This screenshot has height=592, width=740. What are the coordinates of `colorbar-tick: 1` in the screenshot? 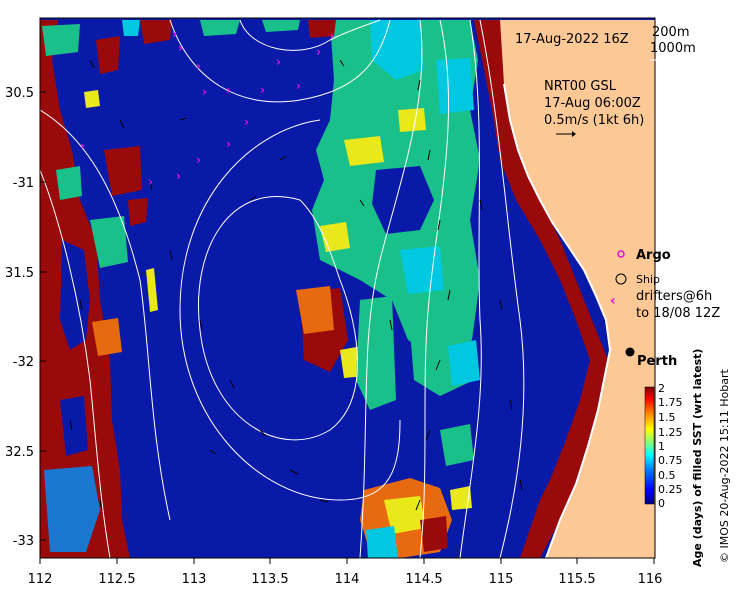 It's located at (661, 446).